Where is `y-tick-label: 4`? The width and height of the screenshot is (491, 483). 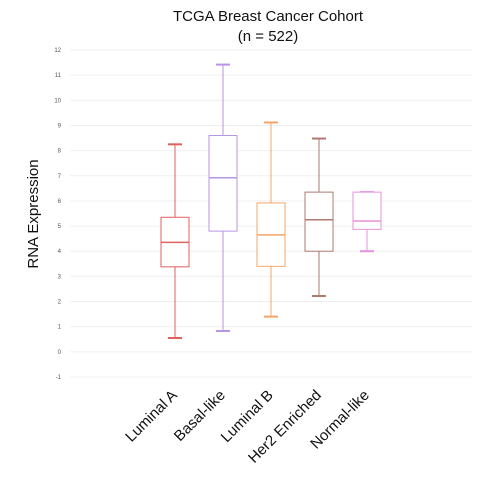
y-tick-label: 4 is located at coordinates (60, 252).